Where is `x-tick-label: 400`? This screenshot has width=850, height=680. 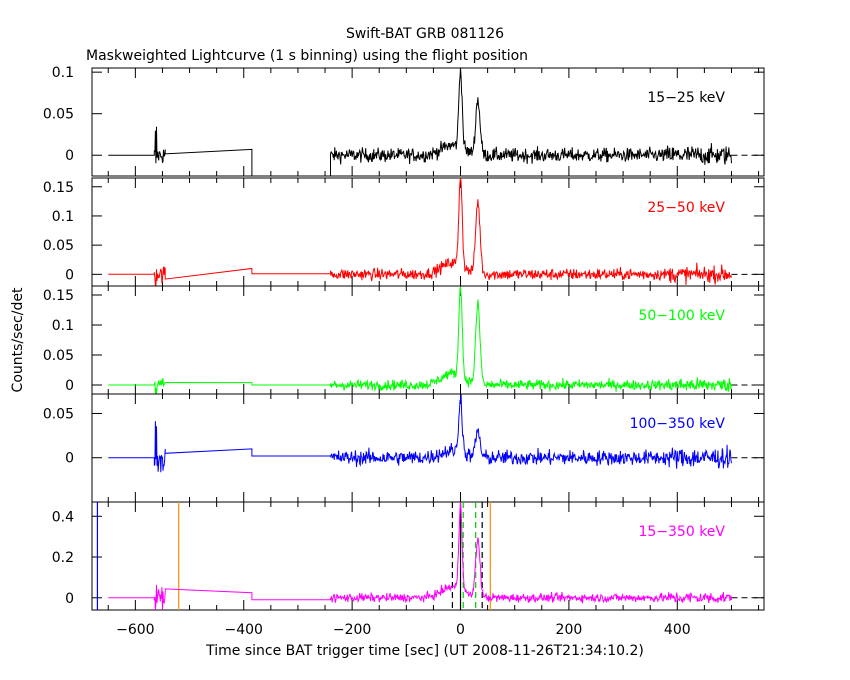 x-tick-label: 400 is located at coordinates (677, 630).